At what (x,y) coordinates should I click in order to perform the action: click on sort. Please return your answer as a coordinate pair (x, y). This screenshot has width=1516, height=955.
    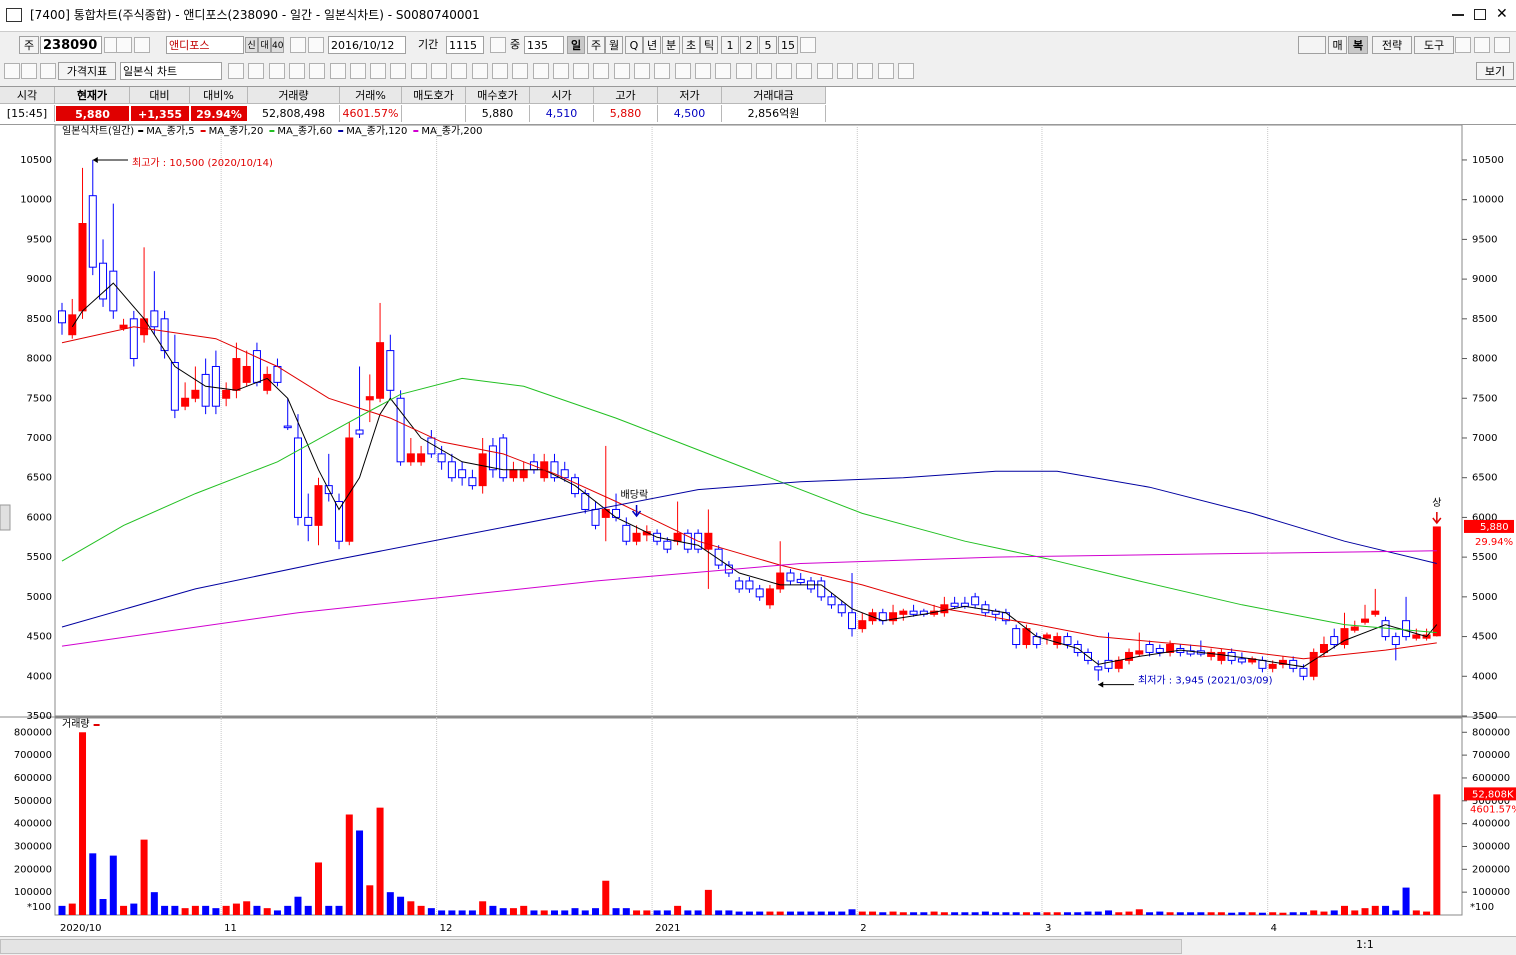
    Looking at the image, I should click on (142, 45).